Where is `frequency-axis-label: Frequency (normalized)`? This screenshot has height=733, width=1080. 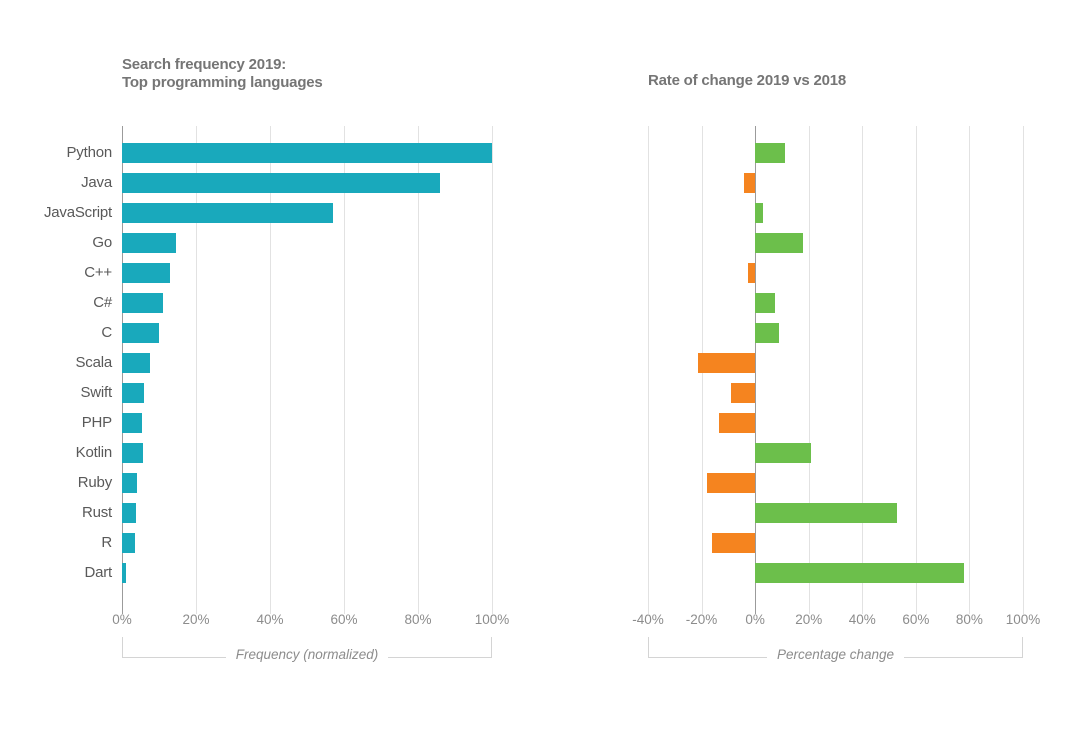
frequency-axis-label: Frequency (normalized) is located at coordinates (307, 654).